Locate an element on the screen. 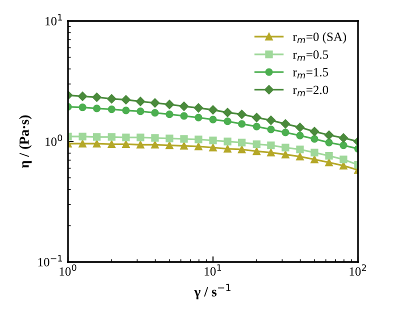  legend-label: r$_{m}$=1.5 is located at coordinates (310, 73).